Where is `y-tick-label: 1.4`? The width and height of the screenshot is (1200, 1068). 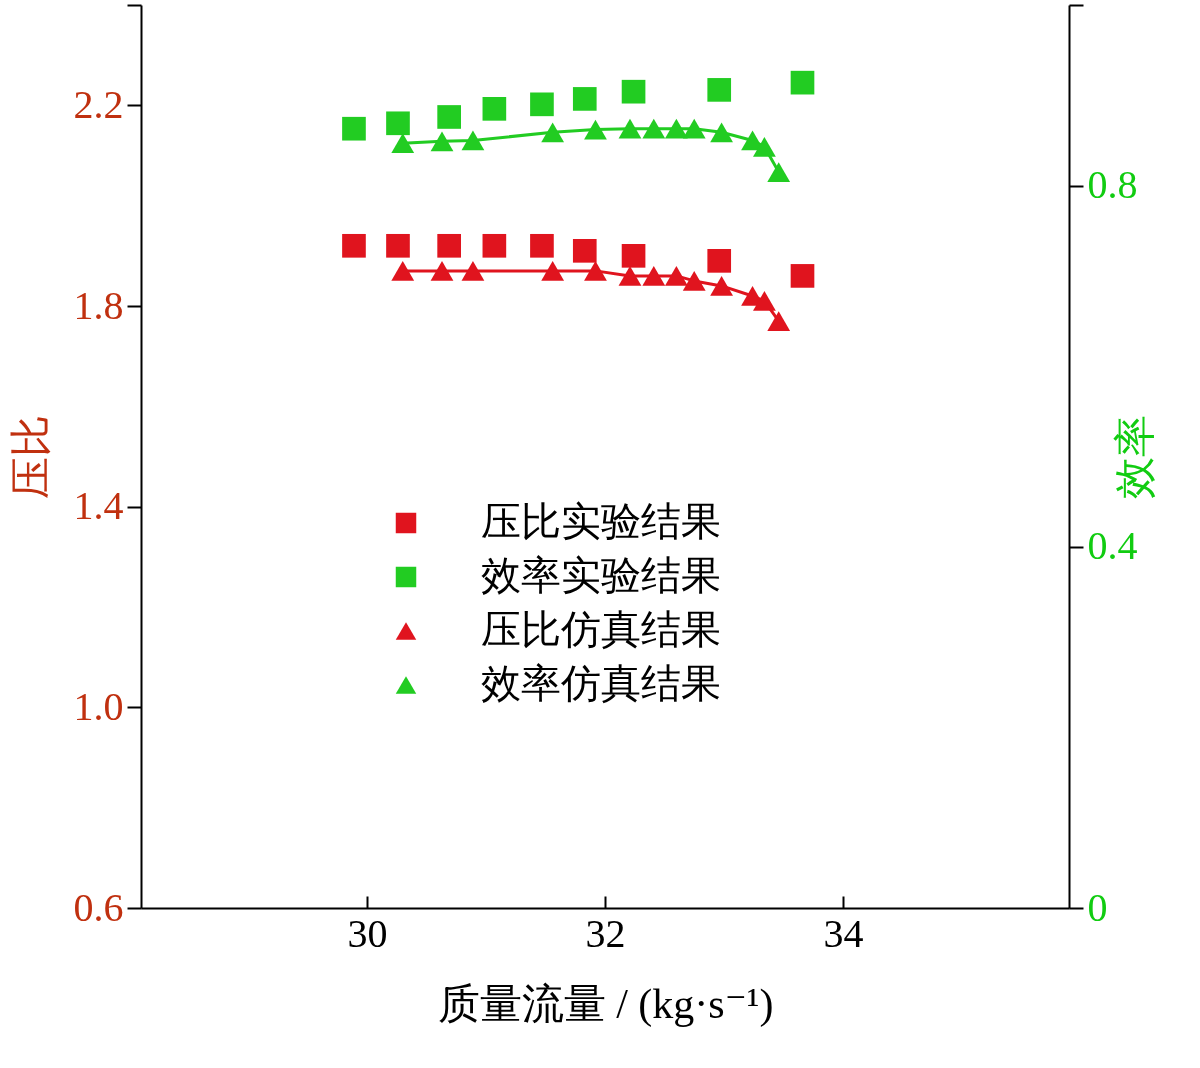
y-tick-label: 1.4 is located at coordinates (98, 506).